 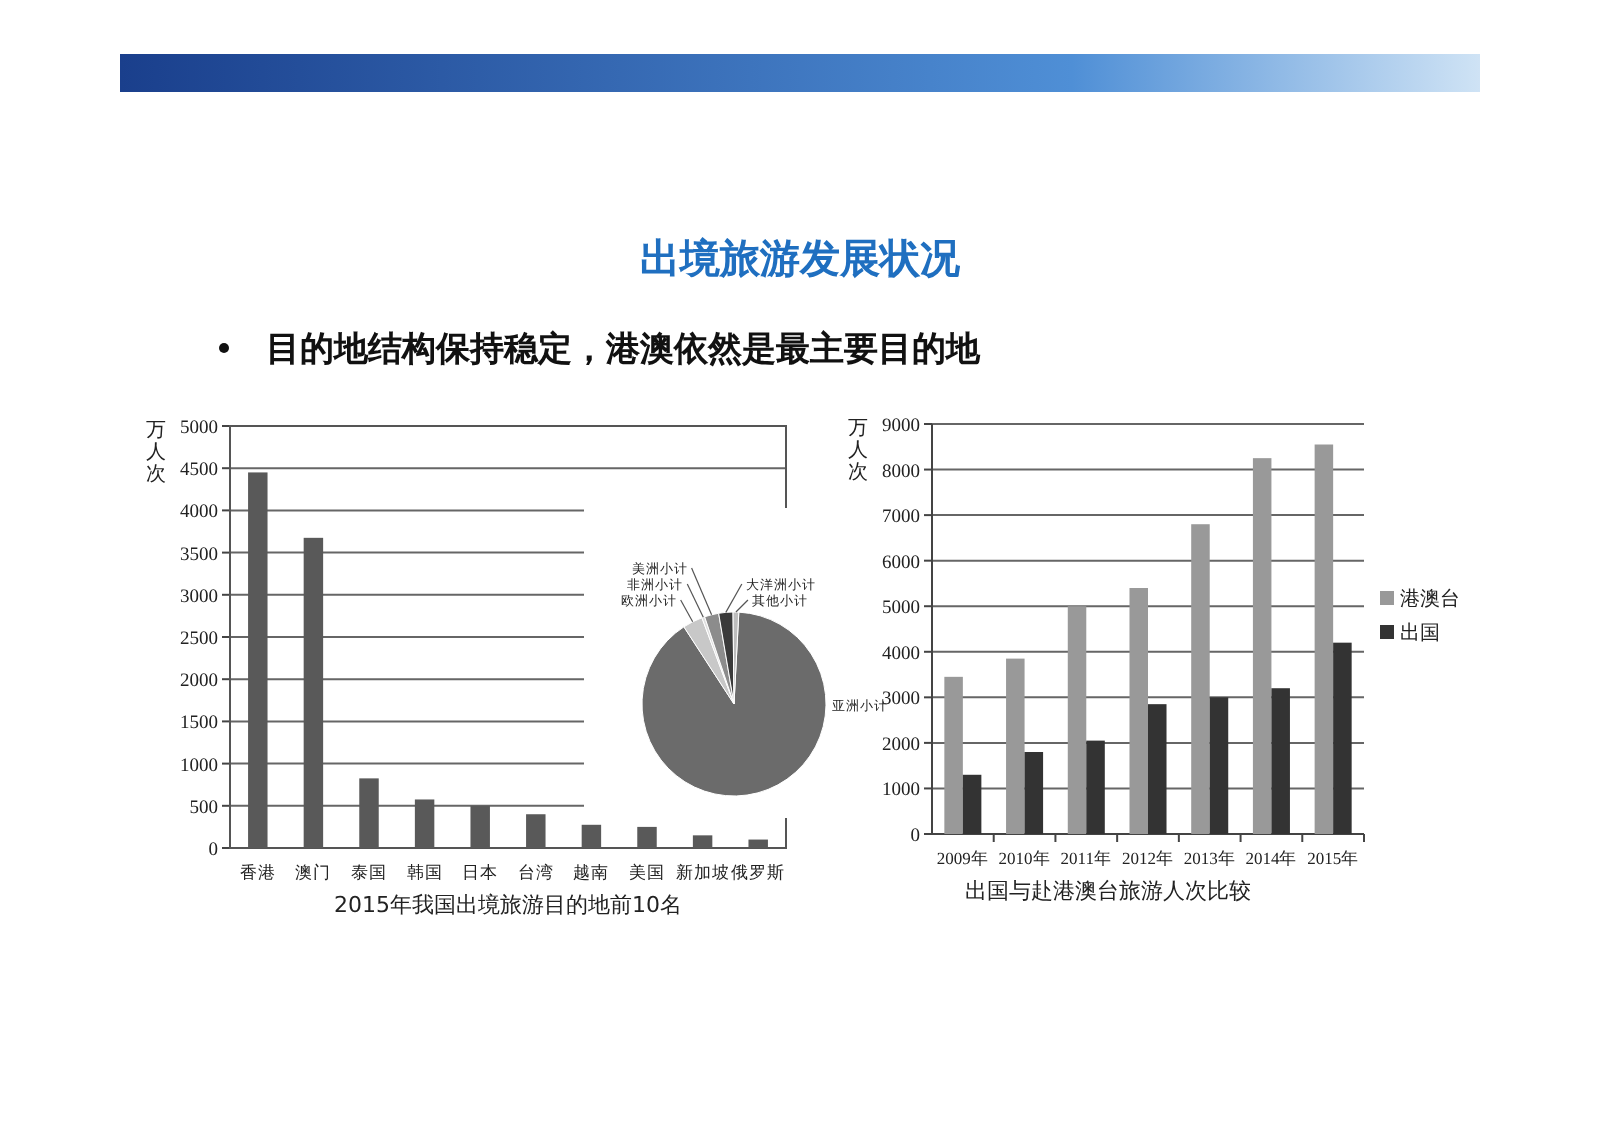 I want to click on x-tick-label: 2015年, so click(x=1333, y=858).